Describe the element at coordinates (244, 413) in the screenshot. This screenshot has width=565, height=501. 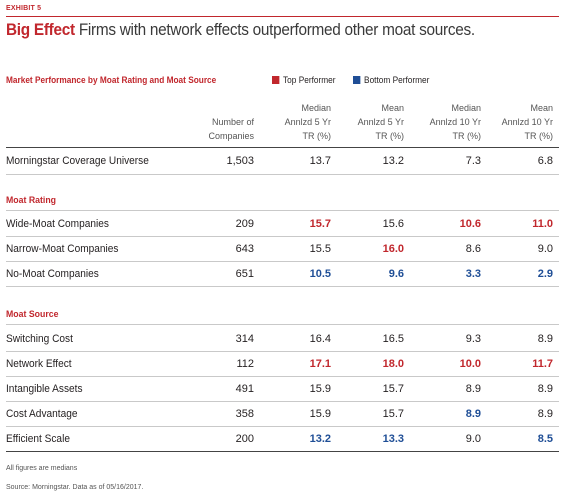
I see `table-cell: 358` at that location.